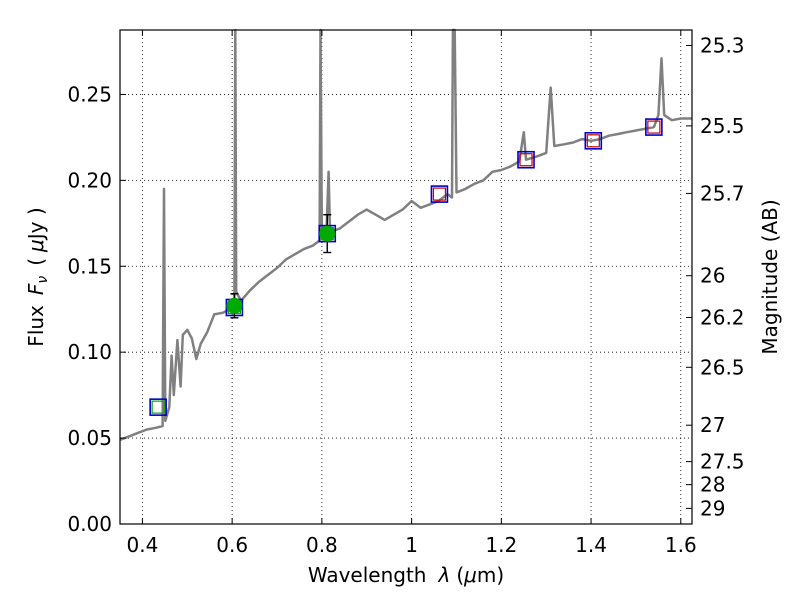 The height and width of the screenshot is (600, 800). I want to click on y2-tick-label: 27, so click(712, 425).